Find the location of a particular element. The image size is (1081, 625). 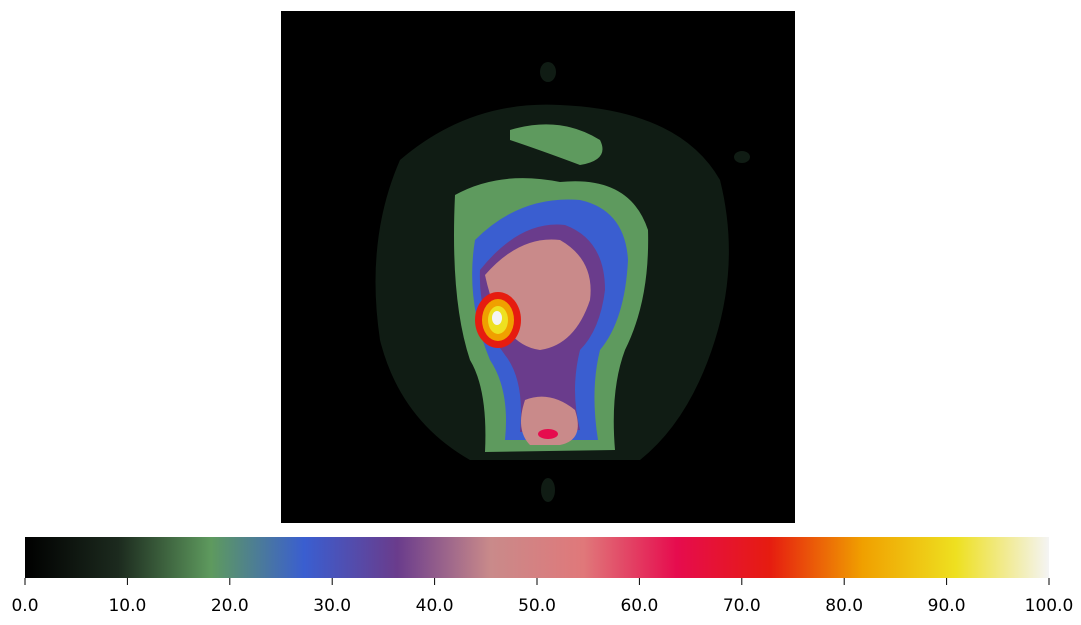

green-region is located at coordinates (556, 144).